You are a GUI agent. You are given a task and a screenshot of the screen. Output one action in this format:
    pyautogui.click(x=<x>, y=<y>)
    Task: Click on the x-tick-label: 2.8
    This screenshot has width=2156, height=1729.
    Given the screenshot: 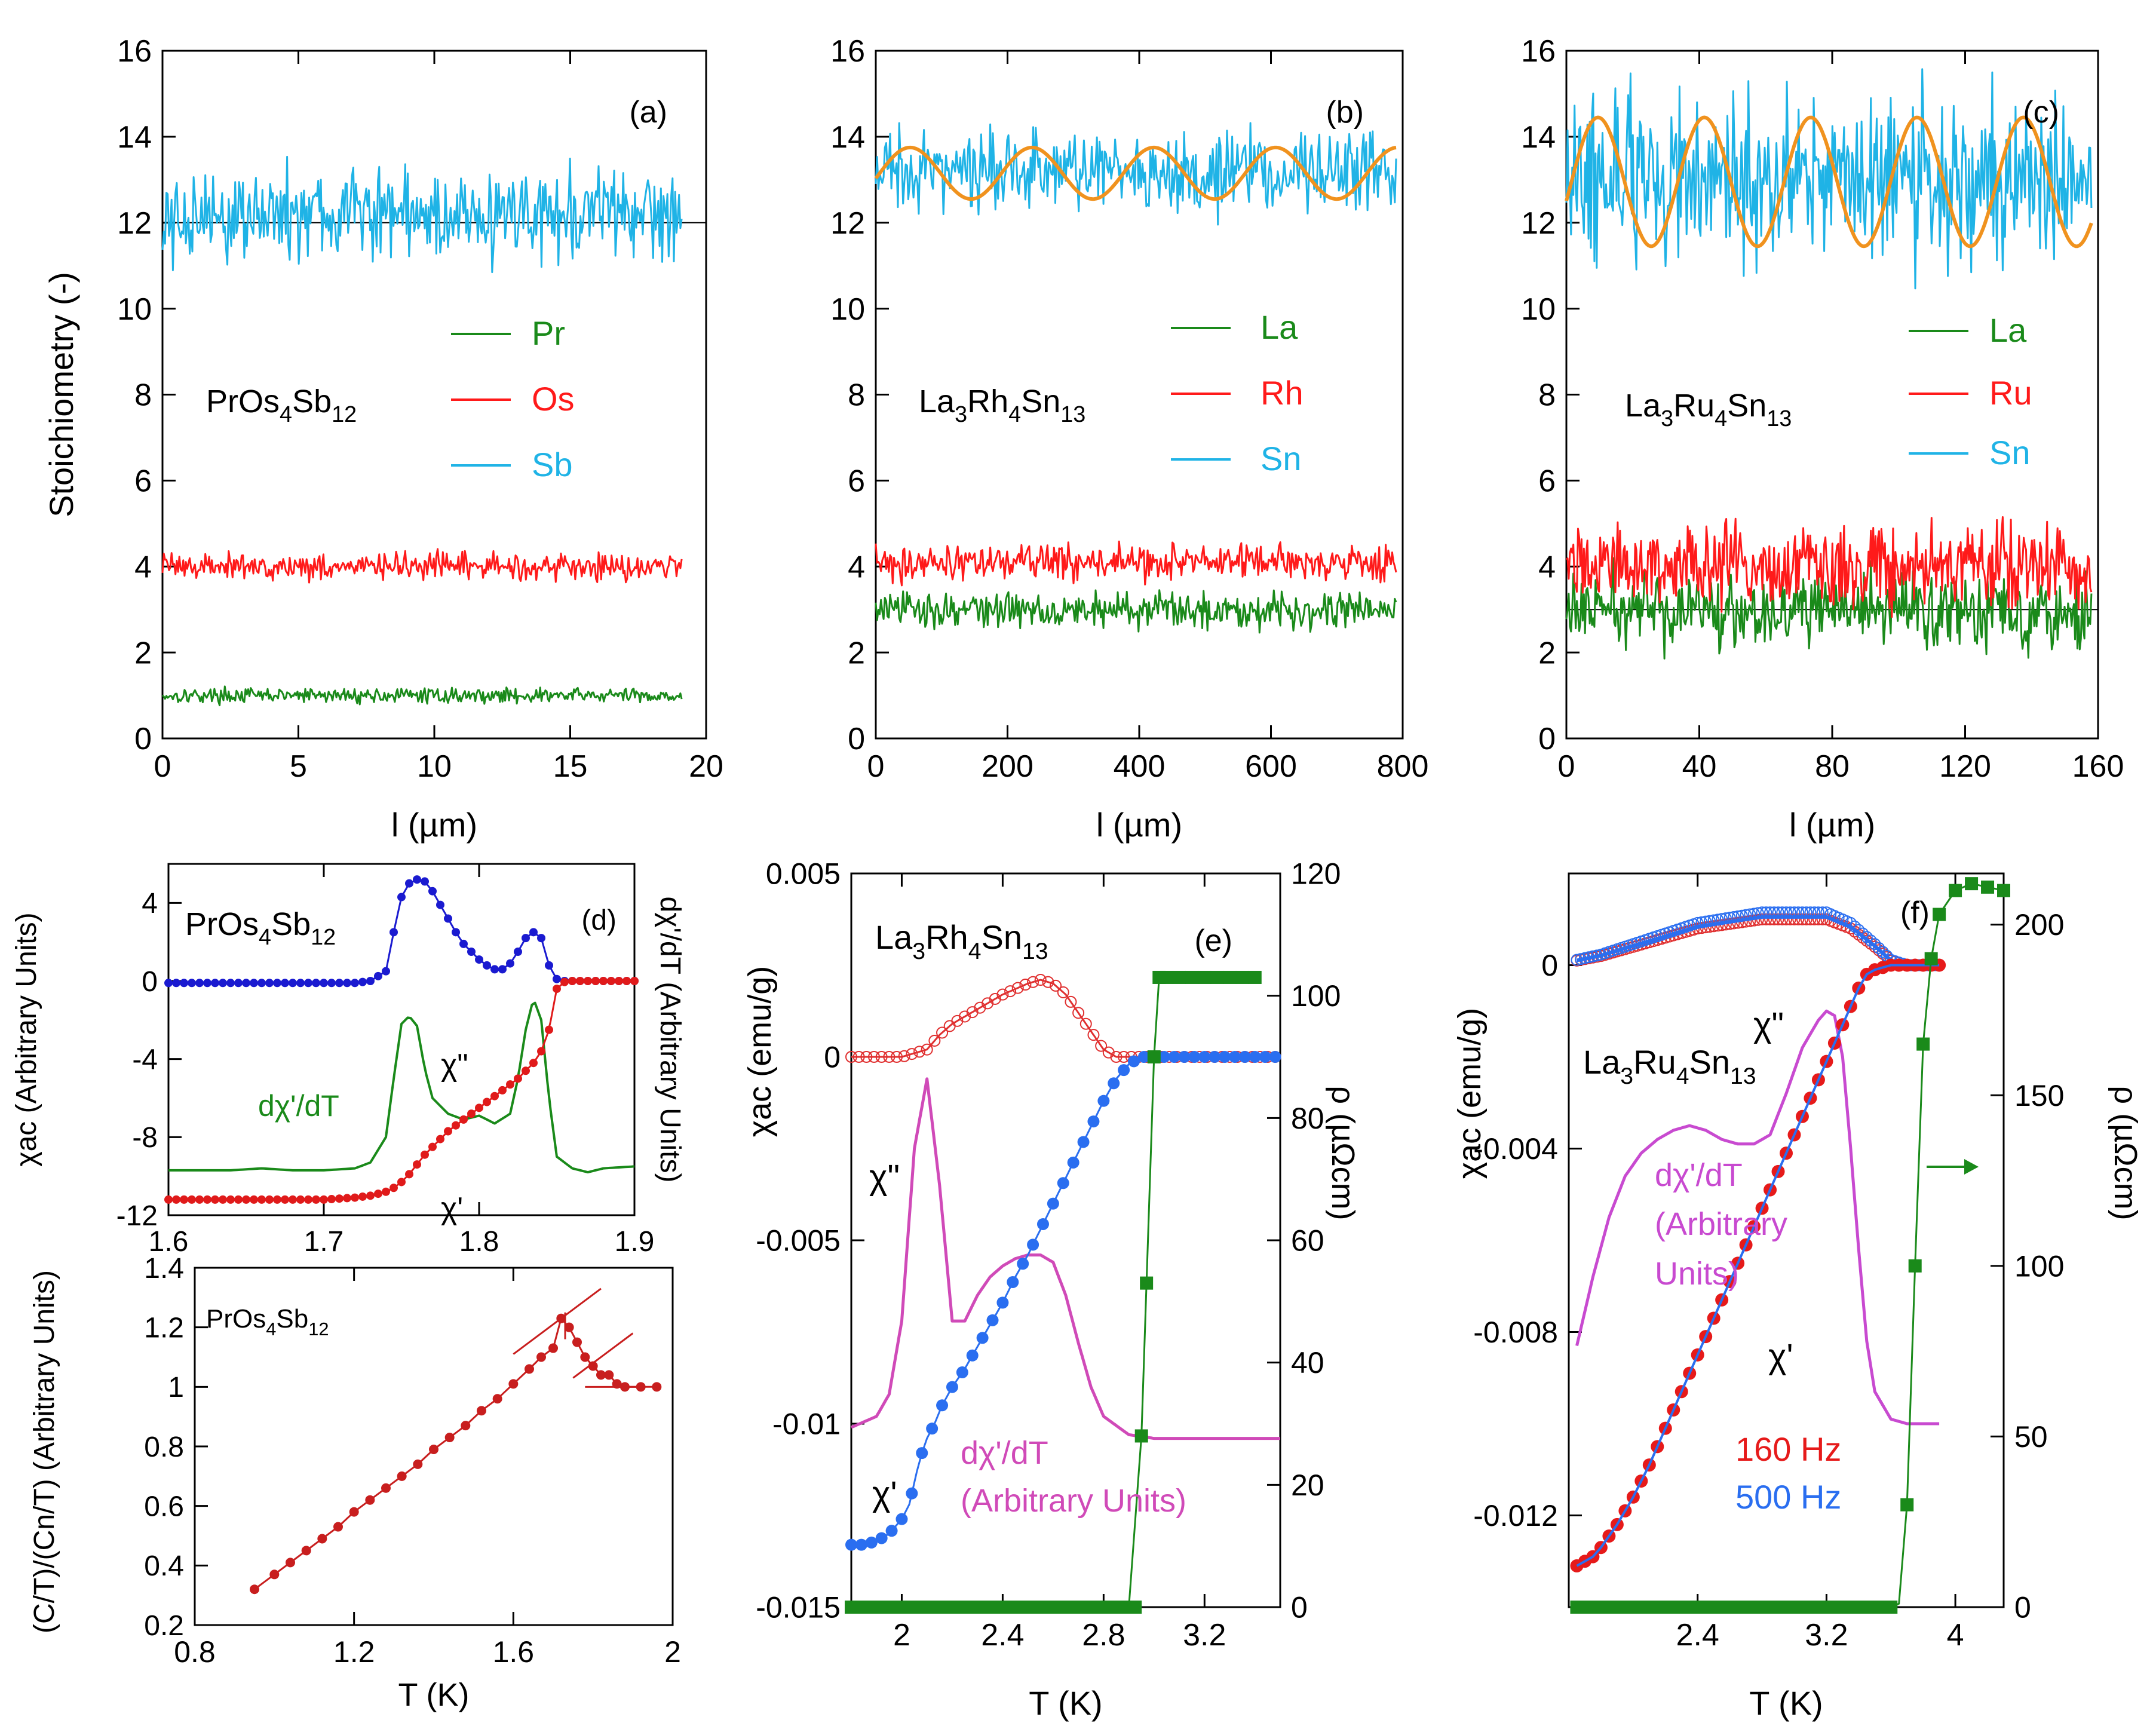 What is the action you would take?
    pyautogui.click(x=1103, y=1636)
    